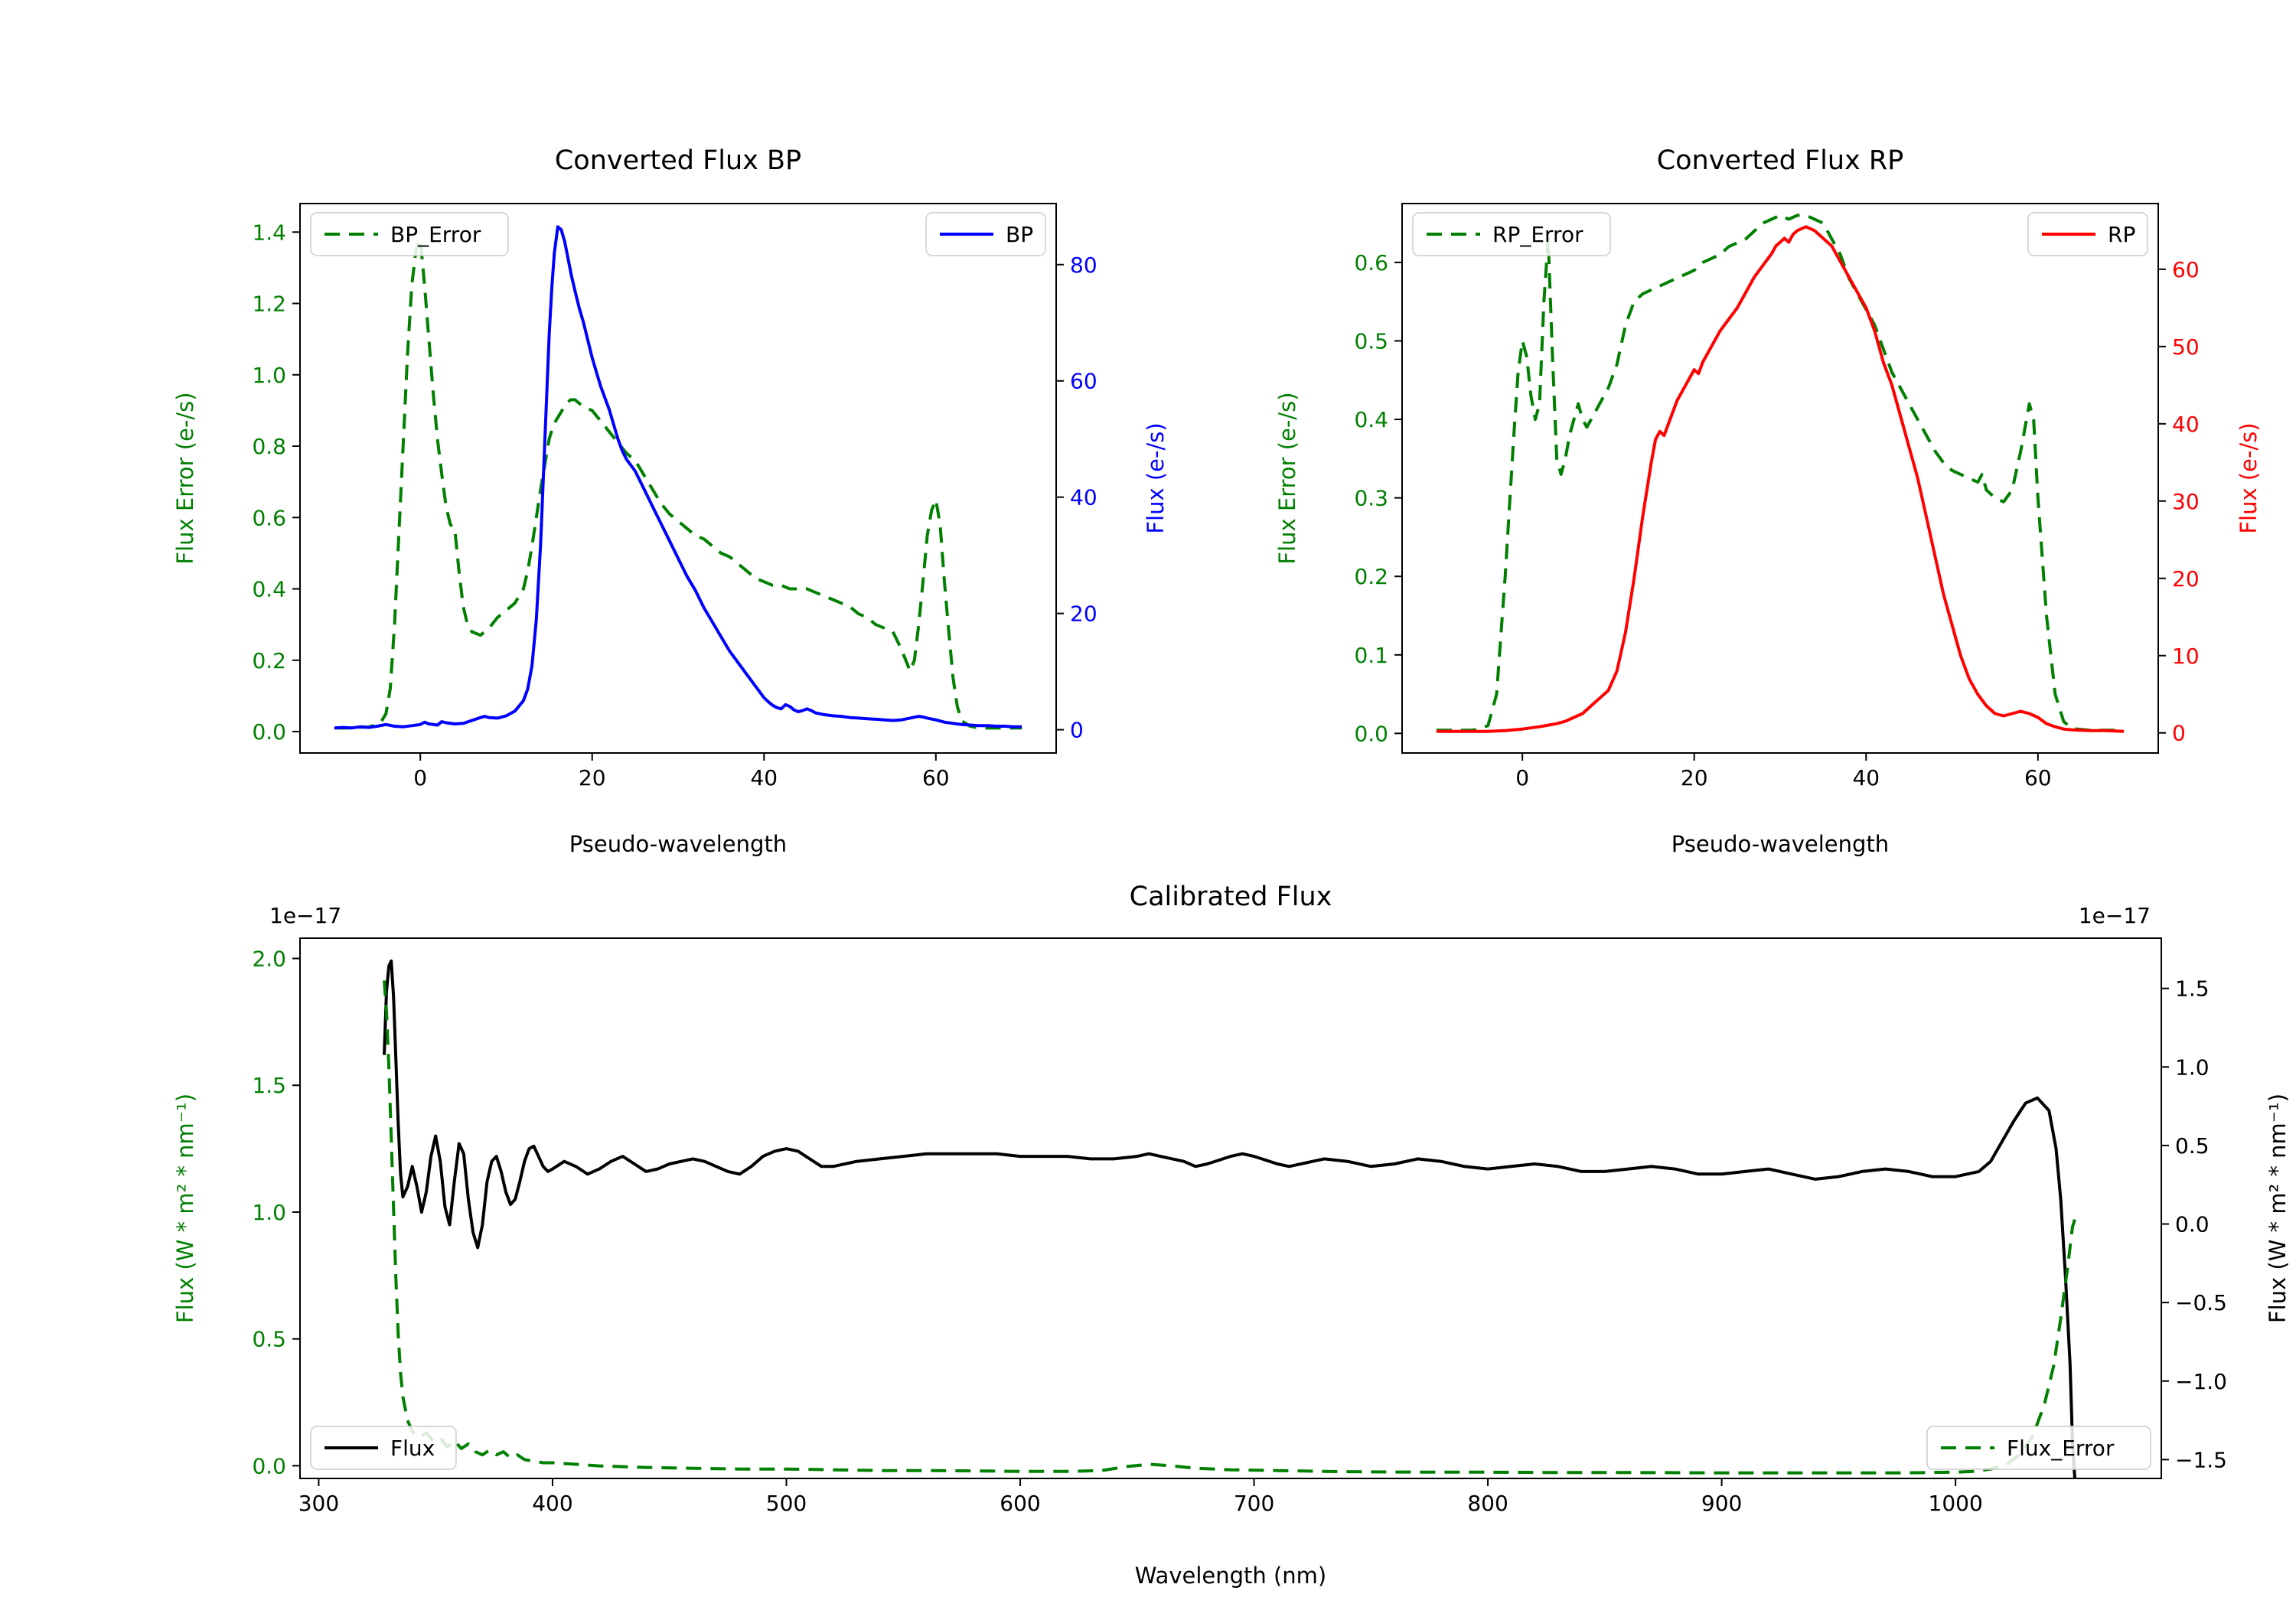 This screenshot has height=1607, width=2296. Describe the element at coordinates (1254, 1503) in the screenshot. I see `x-tick-label: 700` at that location.